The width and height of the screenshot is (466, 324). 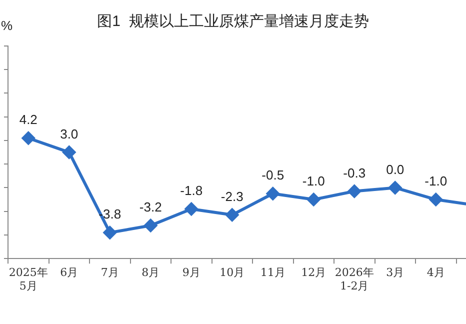 I want to click on x-tick-label: 9月, so click(x=191, y=273).